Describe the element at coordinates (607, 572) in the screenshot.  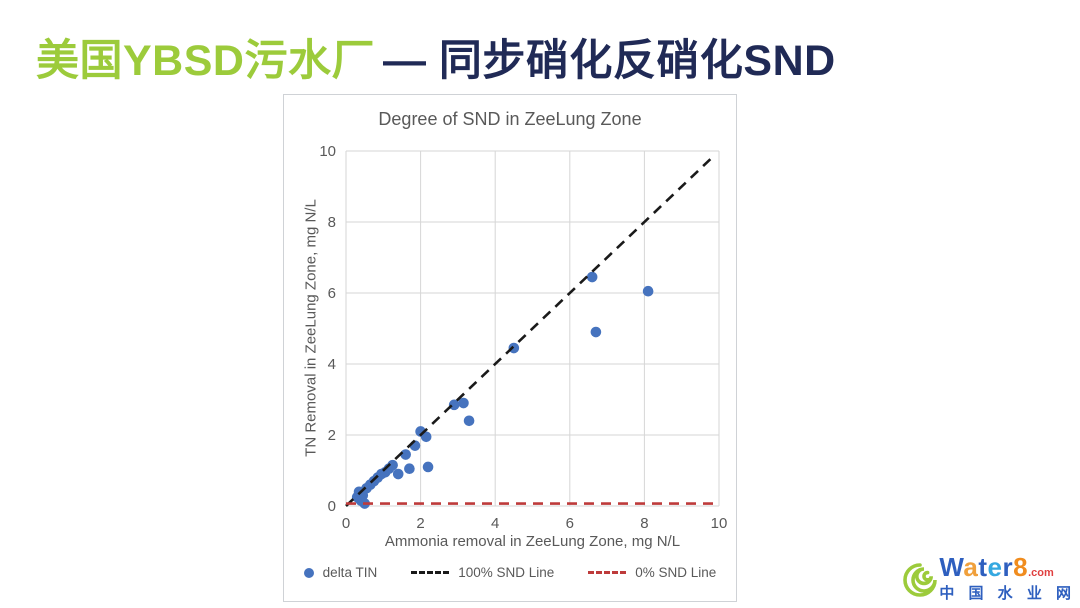
I see `red-dashed-line-icon` at that location.